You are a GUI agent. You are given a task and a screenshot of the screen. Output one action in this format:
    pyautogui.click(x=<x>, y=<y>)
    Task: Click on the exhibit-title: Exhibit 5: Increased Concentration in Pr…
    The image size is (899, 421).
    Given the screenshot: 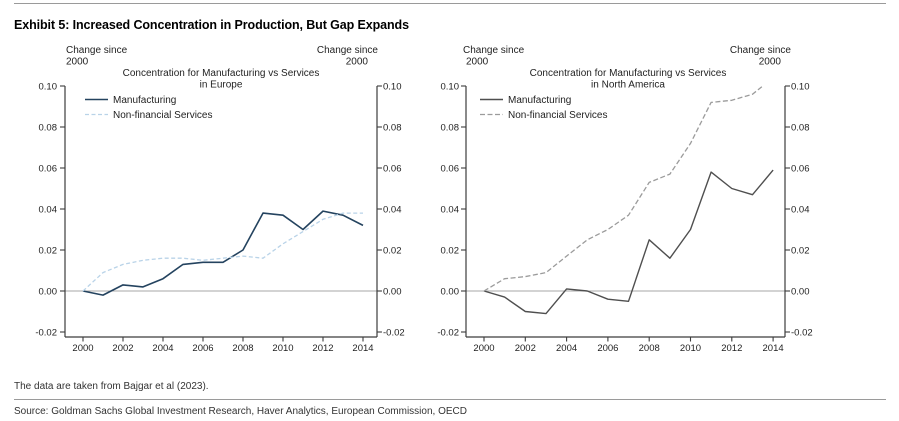 What is the action you would take?
    pyautogui.click(x=211, y=25)
    